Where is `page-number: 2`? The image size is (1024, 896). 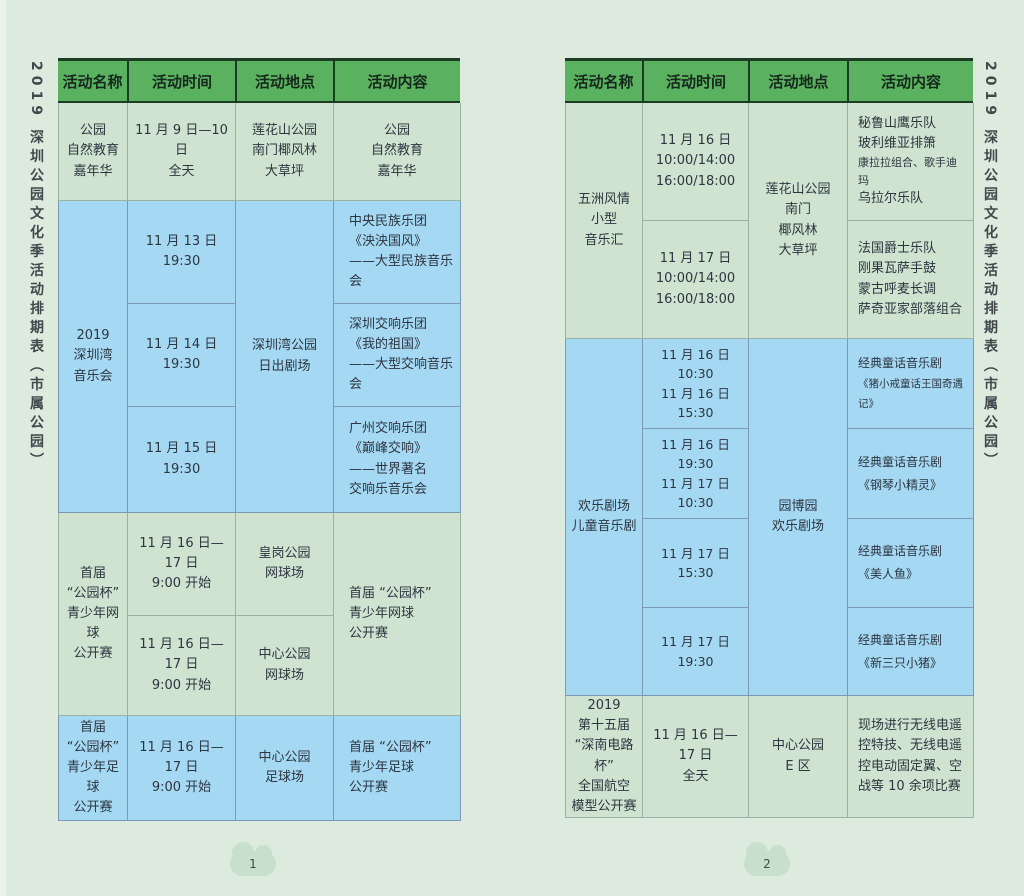 page-number: 2 is located at coordinates (767, 863).